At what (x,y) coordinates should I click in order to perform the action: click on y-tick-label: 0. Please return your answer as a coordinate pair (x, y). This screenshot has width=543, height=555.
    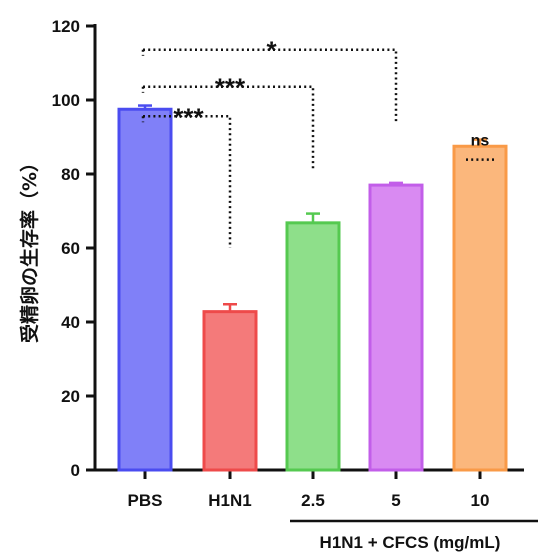
    Looking at the image, I should click on (75, 470).